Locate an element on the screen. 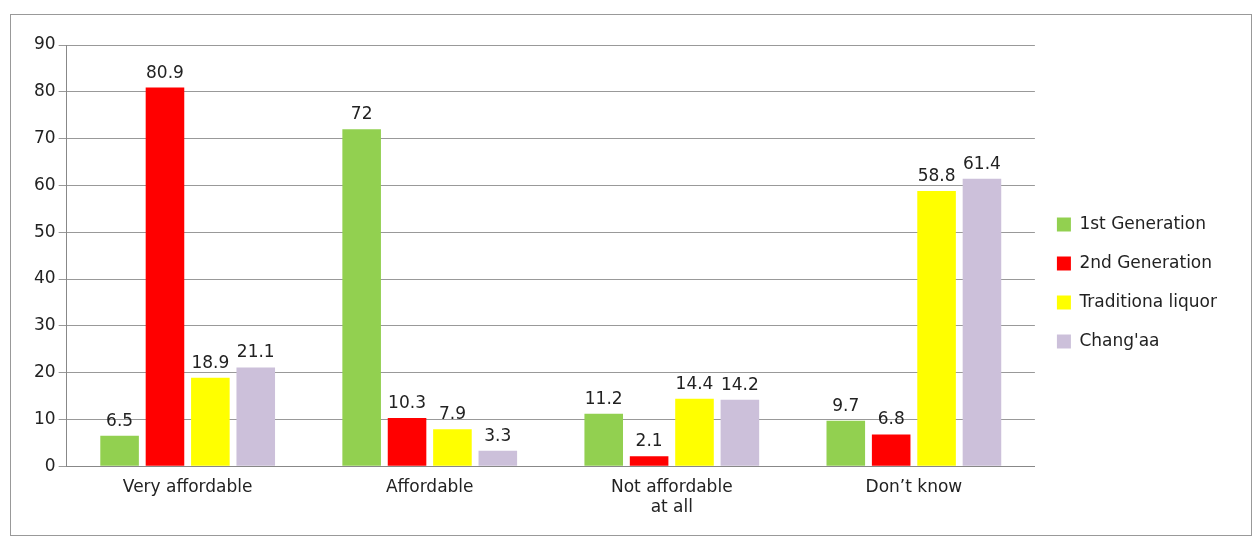  data-label: 11.2 is located at coordinates (603, 397).